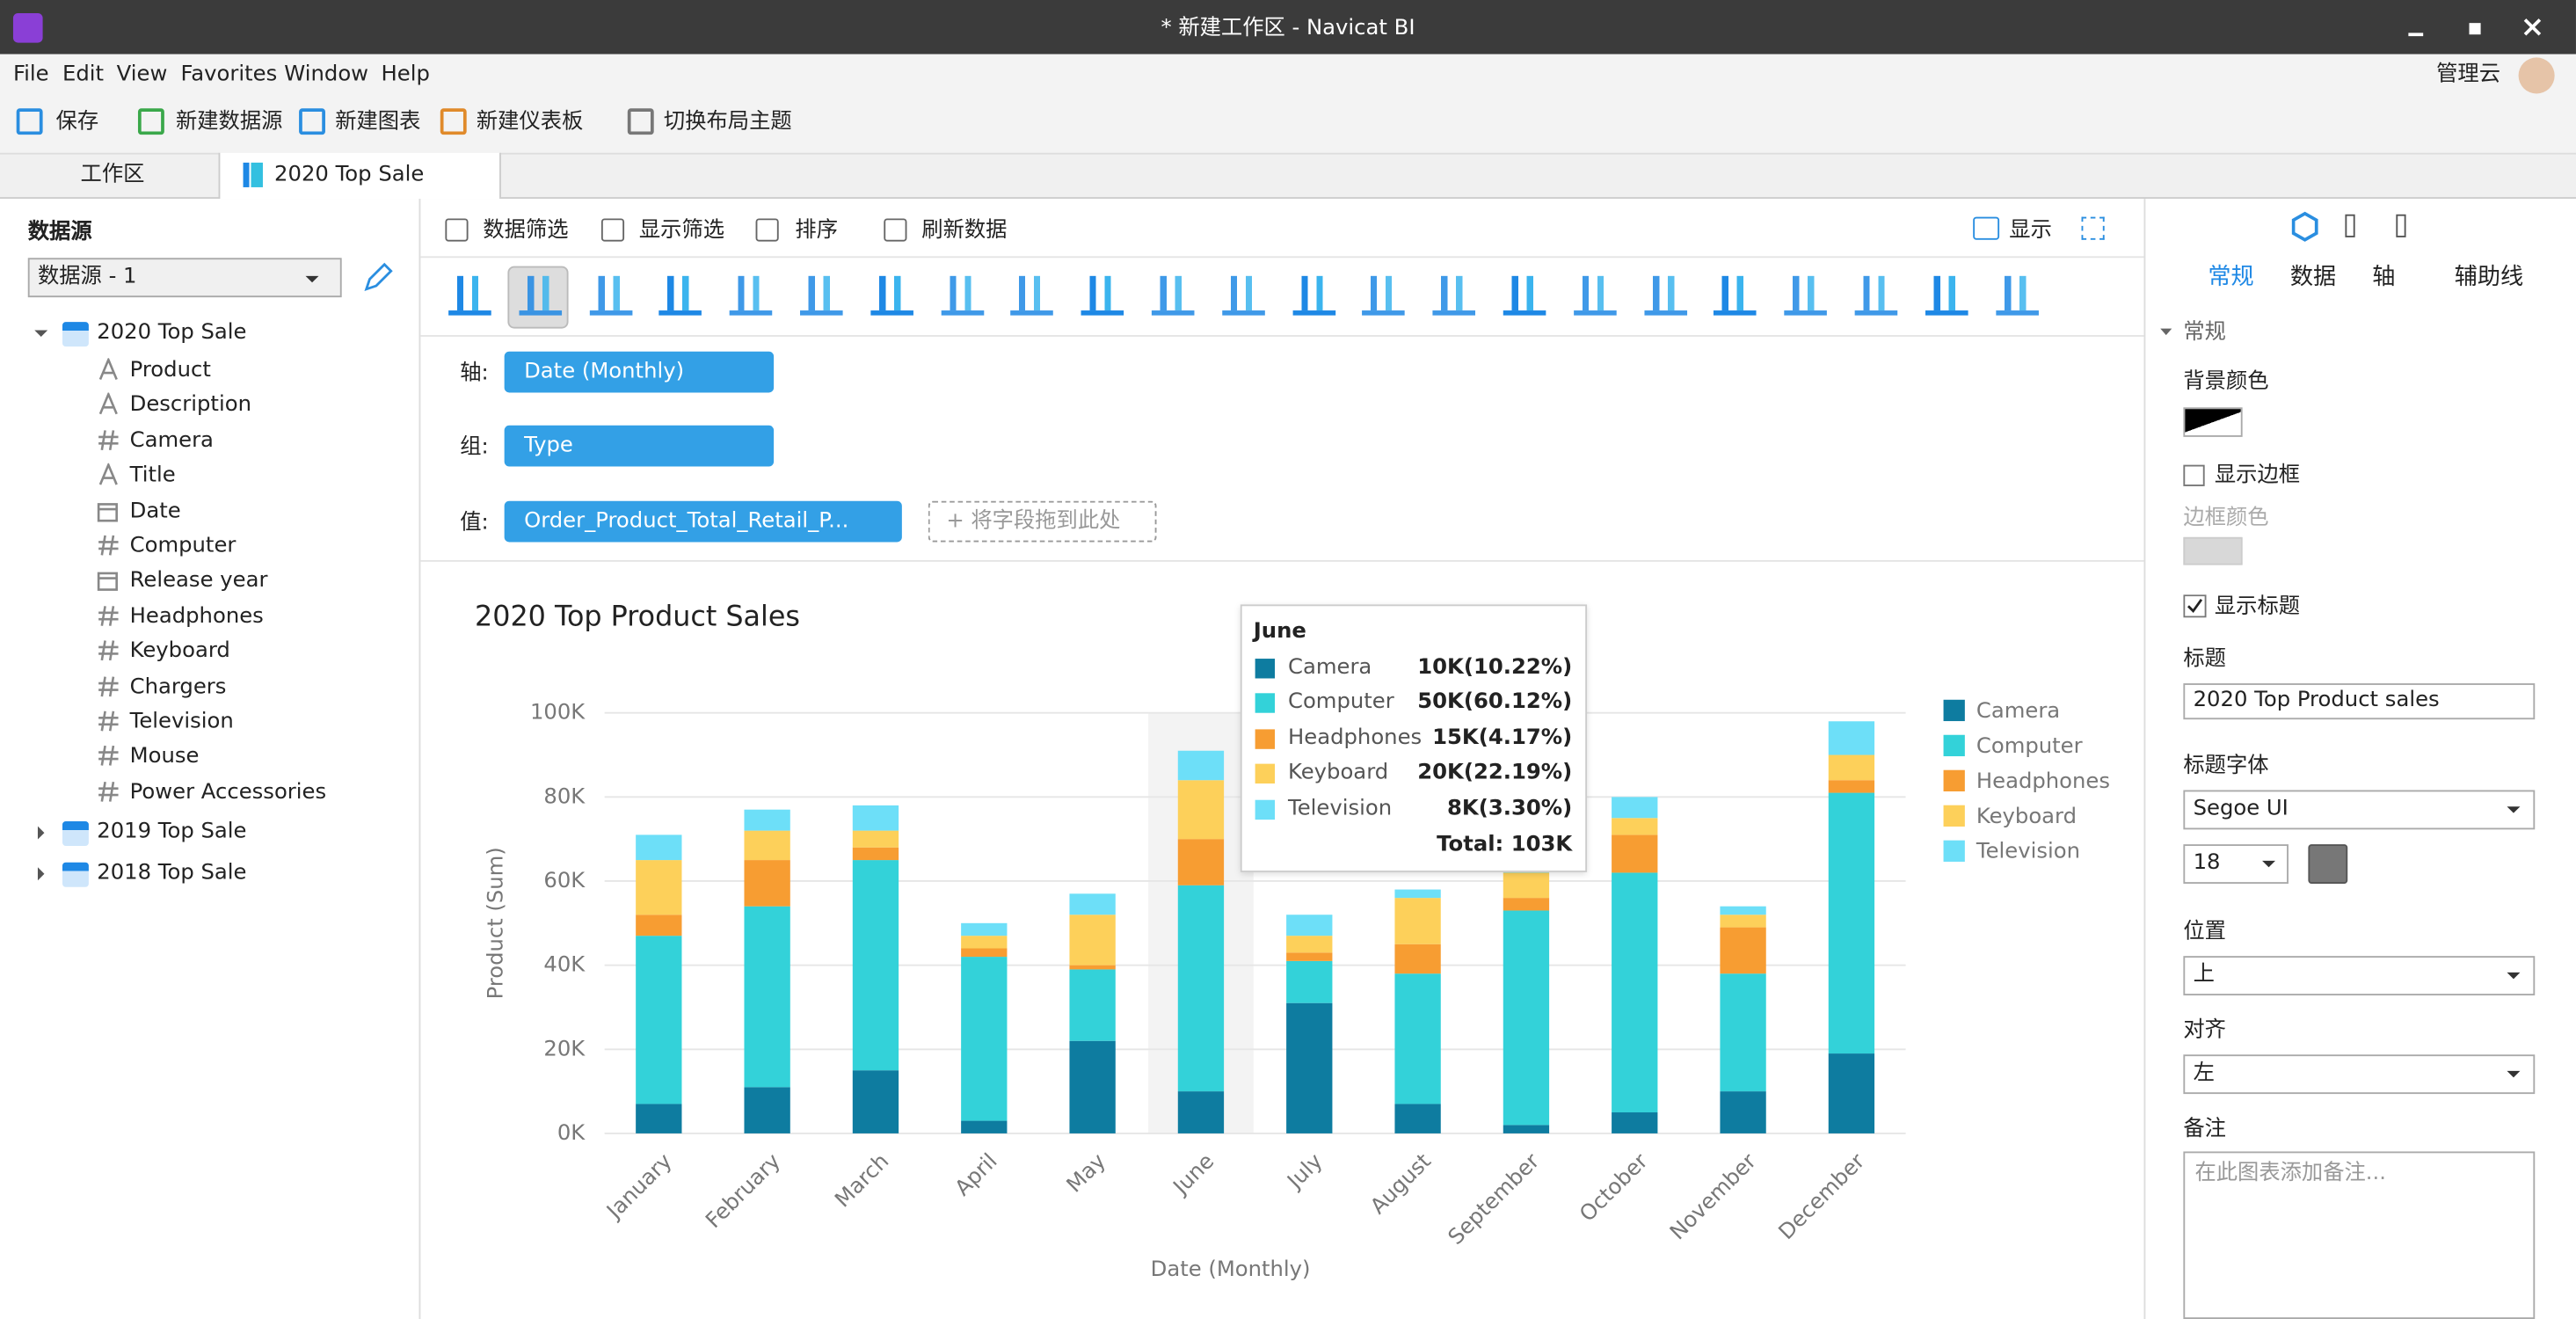  I want to click on toolbar-button: 新建图表, so click(378, 122).